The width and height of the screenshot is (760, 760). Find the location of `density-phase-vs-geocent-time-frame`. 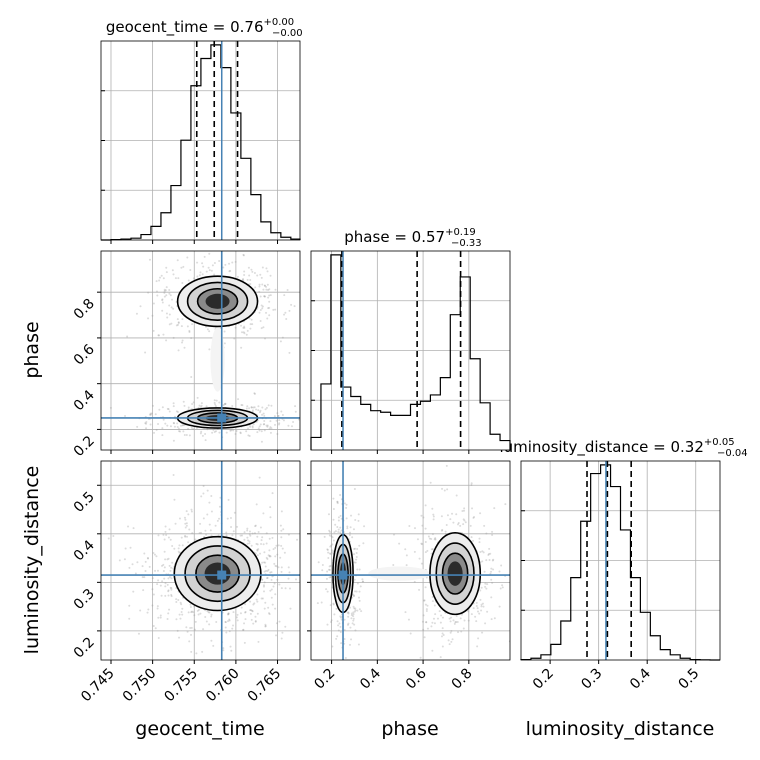

density-phase-vs-geocent-time-frame is located at coordinates (200, 350).